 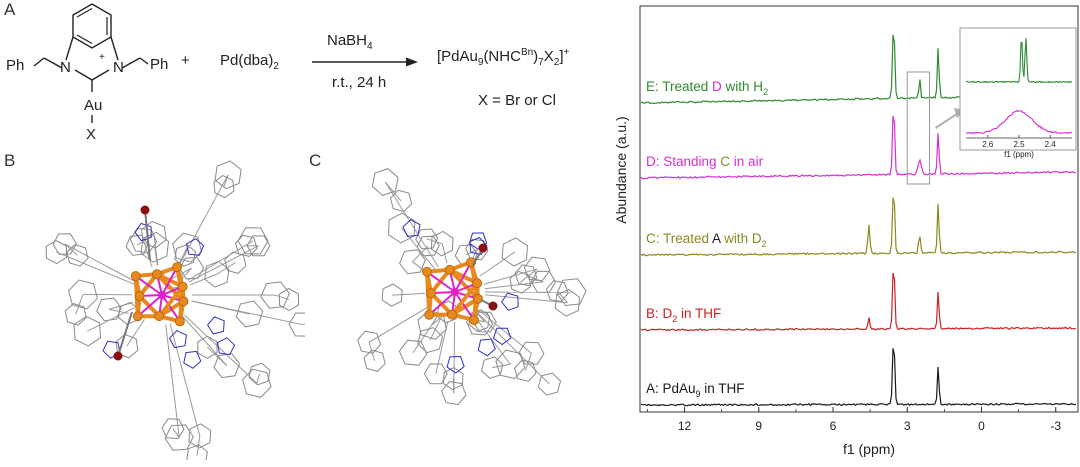 I want to click on pd-reagent: Pd(dba)2, so click(x=249, y=62).